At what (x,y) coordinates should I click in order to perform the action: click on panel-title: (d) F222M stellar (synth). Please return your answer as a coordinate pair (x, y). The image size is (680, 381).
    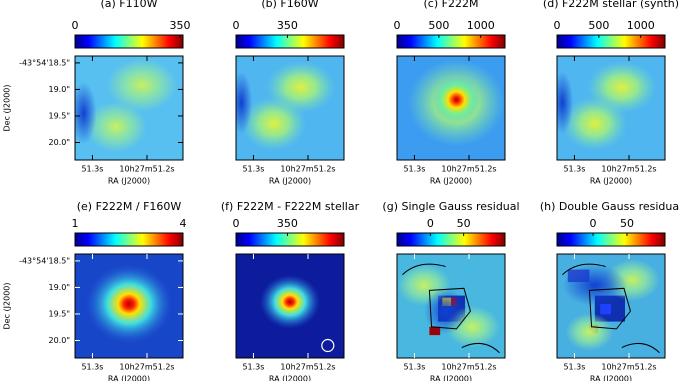
    Looking at the image, I should click on (611, 5).